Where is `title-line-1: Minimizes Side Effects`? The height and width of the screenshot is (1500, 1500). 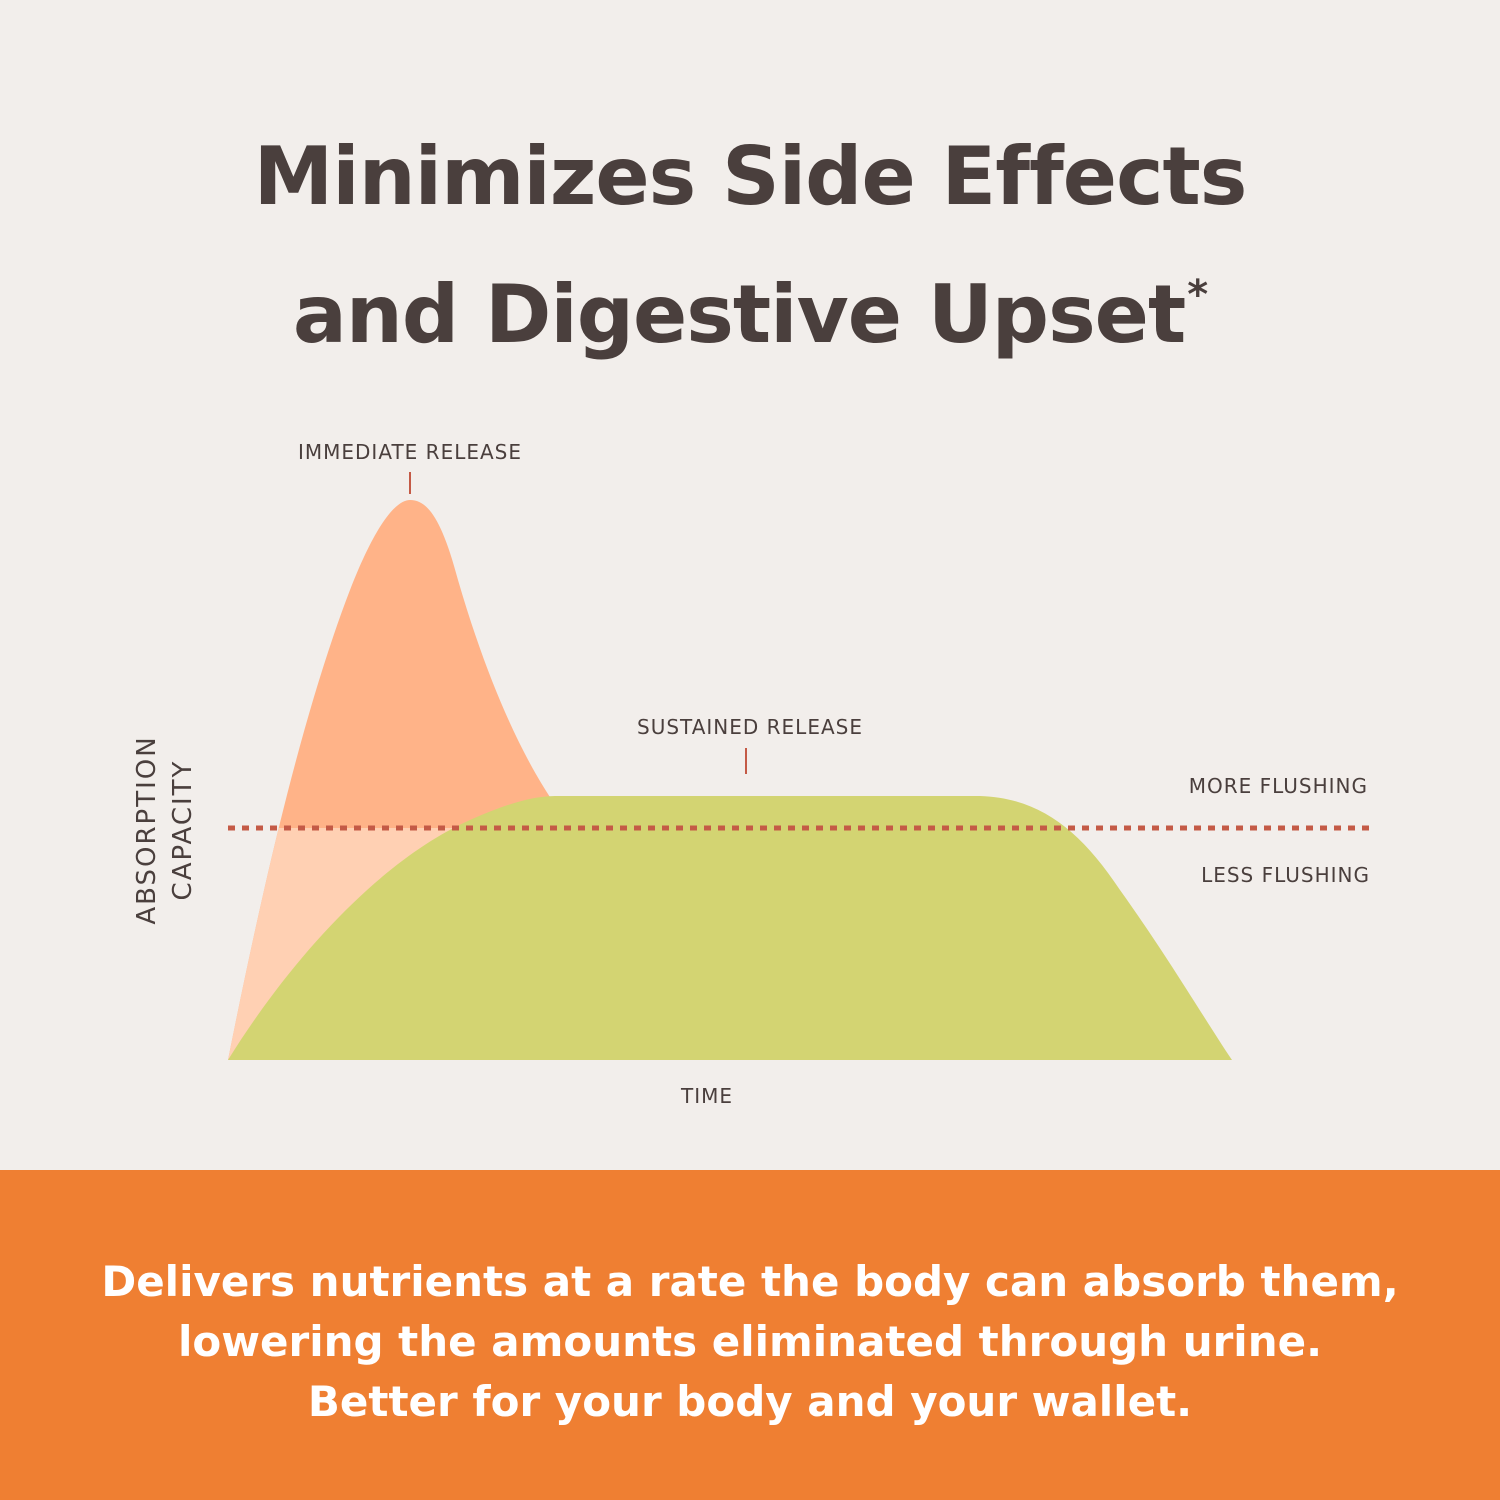 title-line-1: Minimizes Side Effects is located at coordinates (750, 176).